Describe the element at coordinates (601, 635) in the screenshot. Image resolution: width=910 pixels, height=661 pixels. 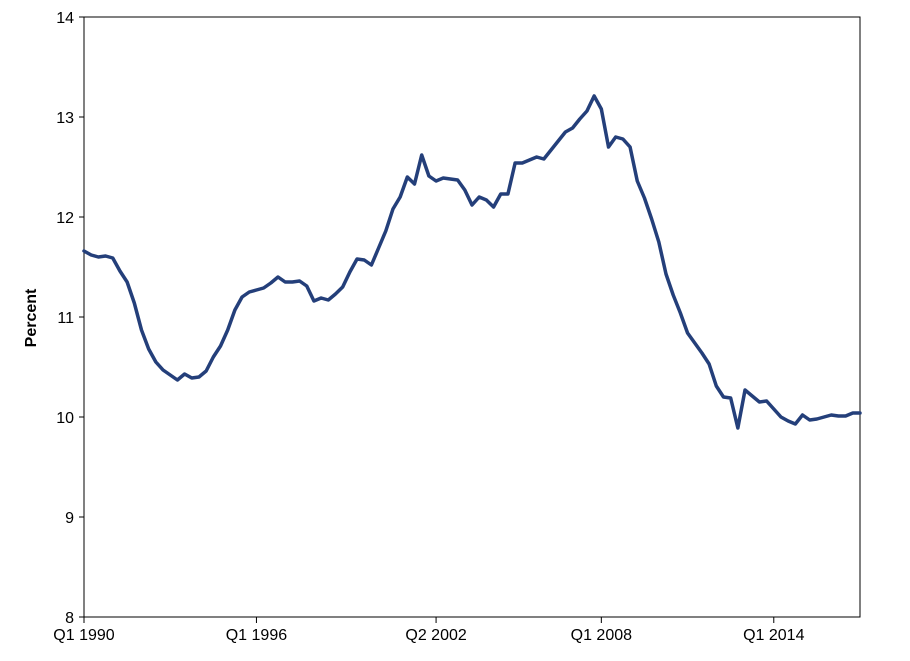
I see `x-tick-label: Q1 2008` at that location.